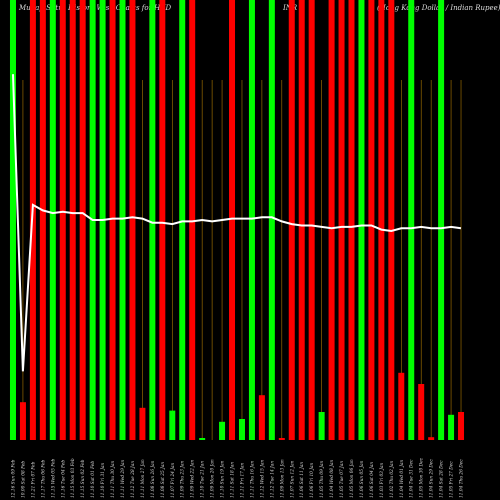  What do you see at coordinates (183, 479) in the screenshot?
I see `x-tick-label: 11.09 Thu 23 Jan` at bounding box center [183, 479].